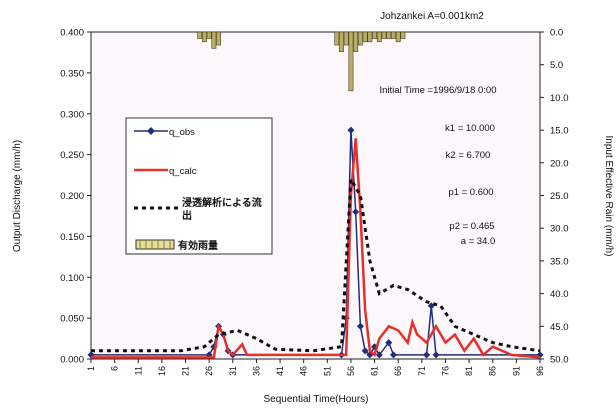 This screenshot has width=616, height=409. I want to click on legend-marker-q-obs, so click(151, 131).